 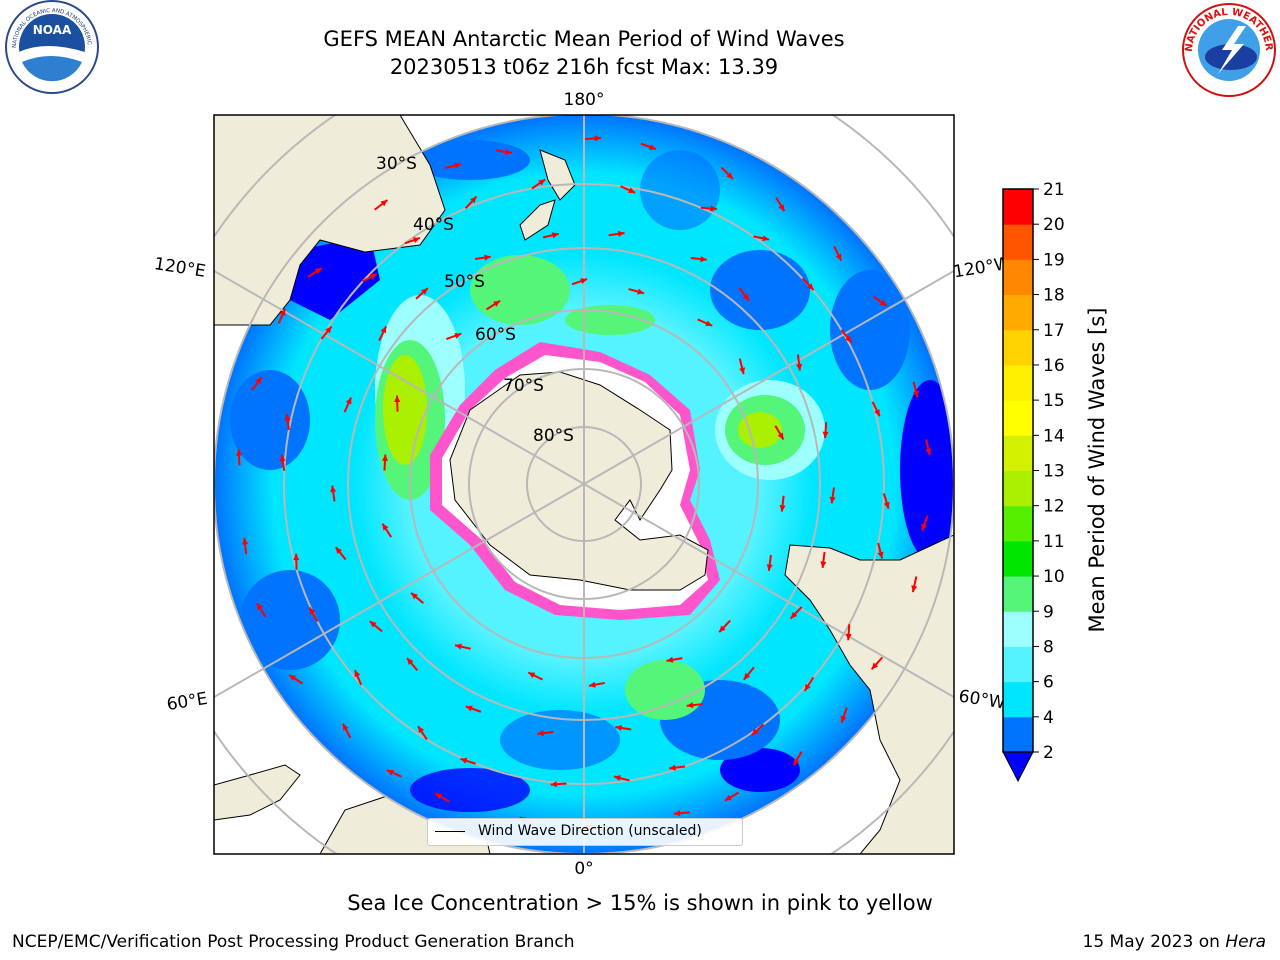 I want to click on legend-label: Wind Wave Direction (unscaled), so click(x=590, y=831).